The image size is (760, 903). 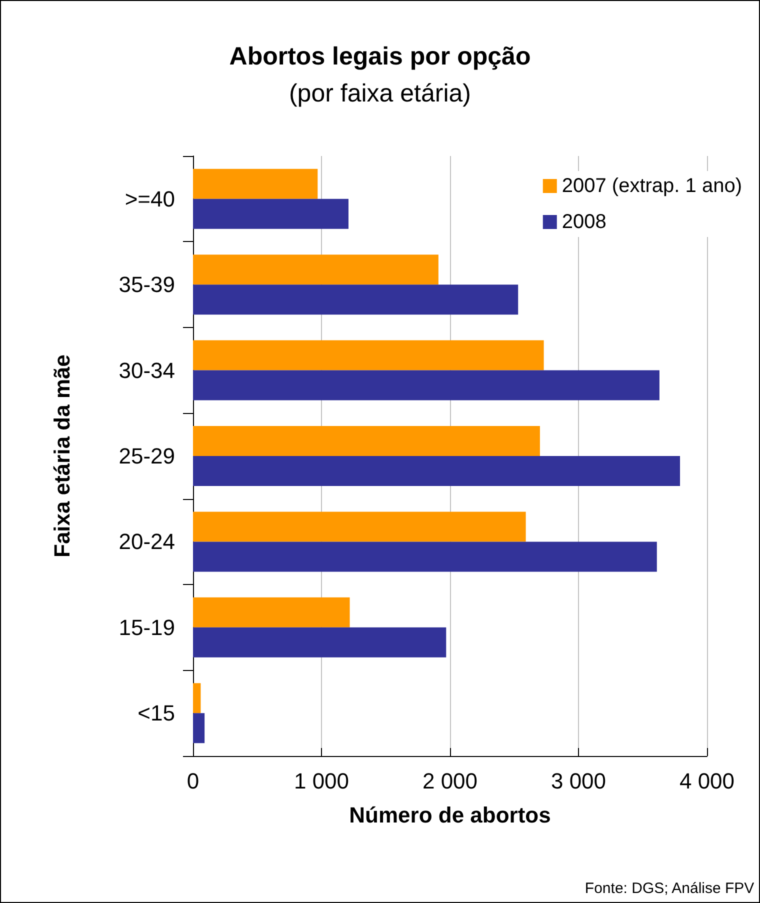 I want to click on x-tick-label: 4 000, so click(x=707, y=781).